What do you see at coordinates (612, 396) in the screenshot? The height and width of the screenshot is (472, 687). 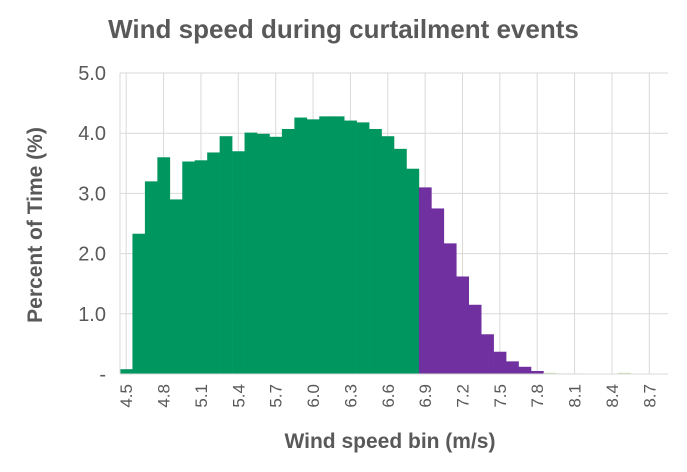 I see `x-tick-label: 8.4` at bounding box center [612, 396].